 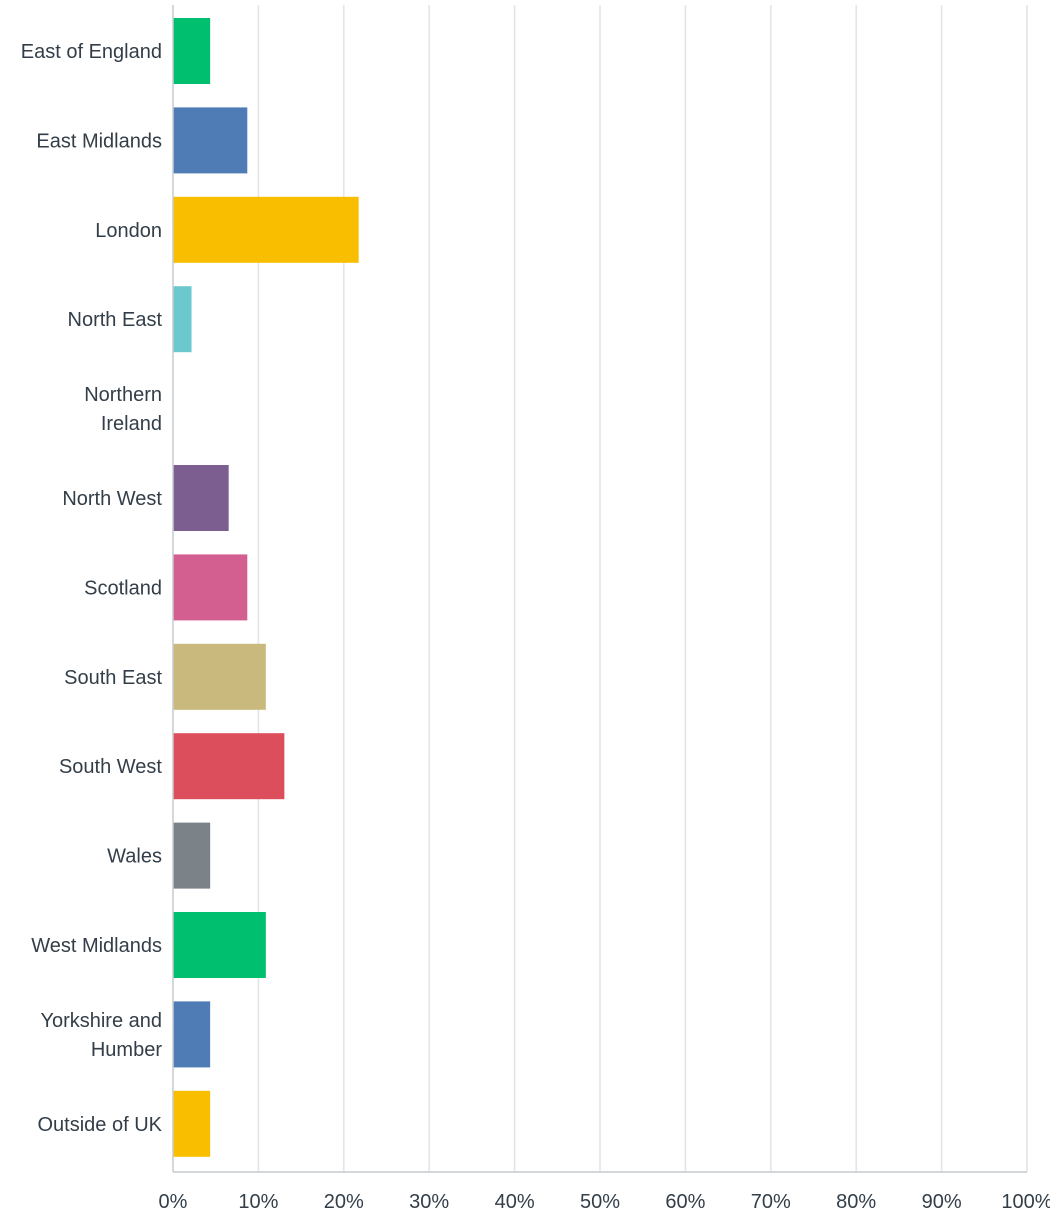 I want to click on category-label: Outside of UK, so click(x=99, y=1125).